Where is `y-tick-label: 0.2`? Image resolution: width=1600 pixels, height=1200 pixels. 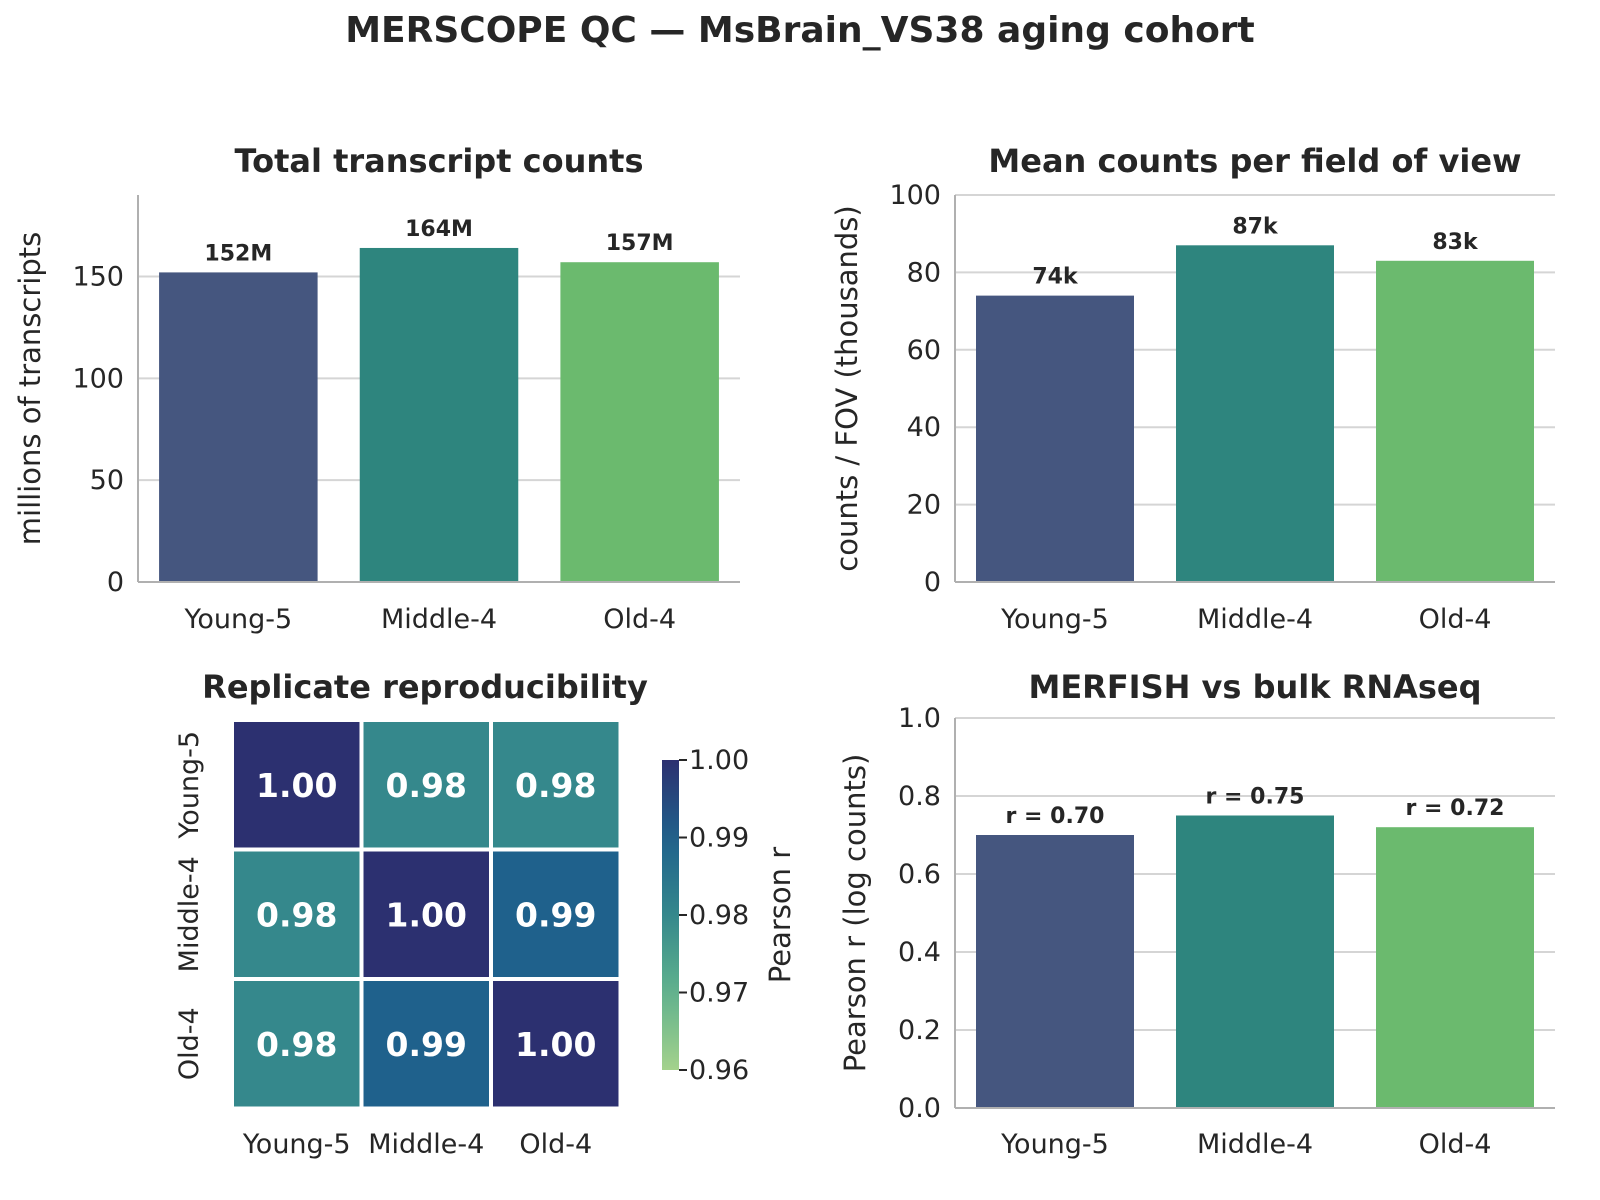 y-tick-label: 0.2 is located at coordinates (919, 1030).